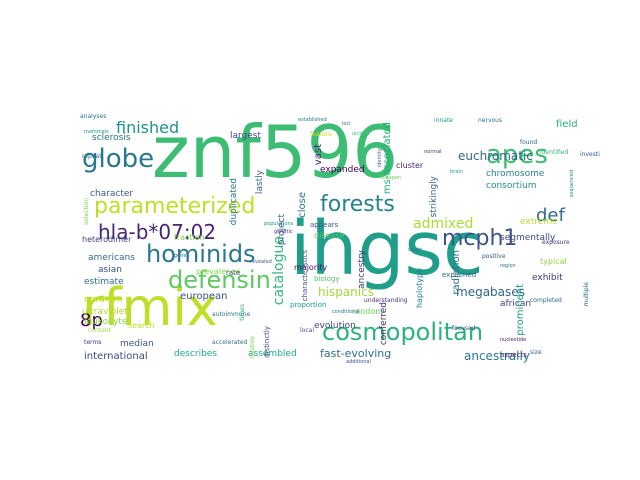 This screenshot has height=480, width=640. Describe the element at coordinates (112, 194) in the screenshot. I see `word-54: character` at that location.